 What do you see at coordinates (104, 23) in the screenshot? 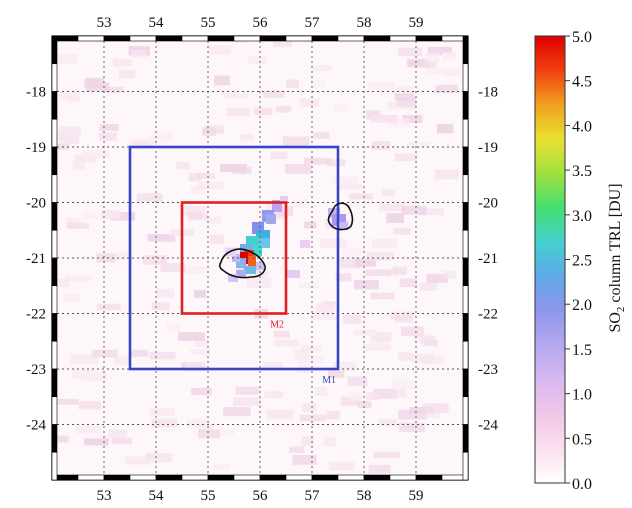
I see `x-tick-label-top: 53` at bounding box center [104, 23].